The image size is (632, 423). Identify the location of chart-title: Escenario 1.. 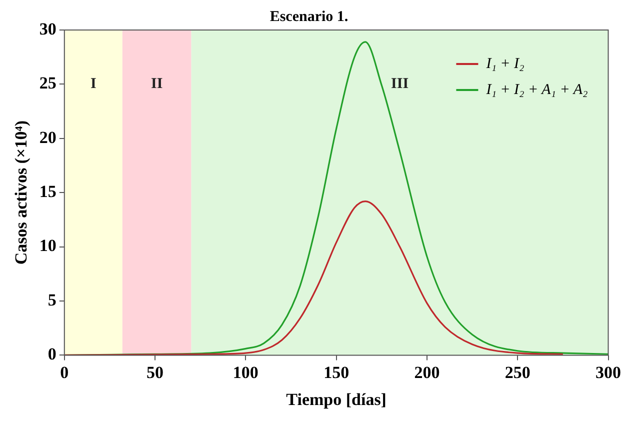
(309, 16).